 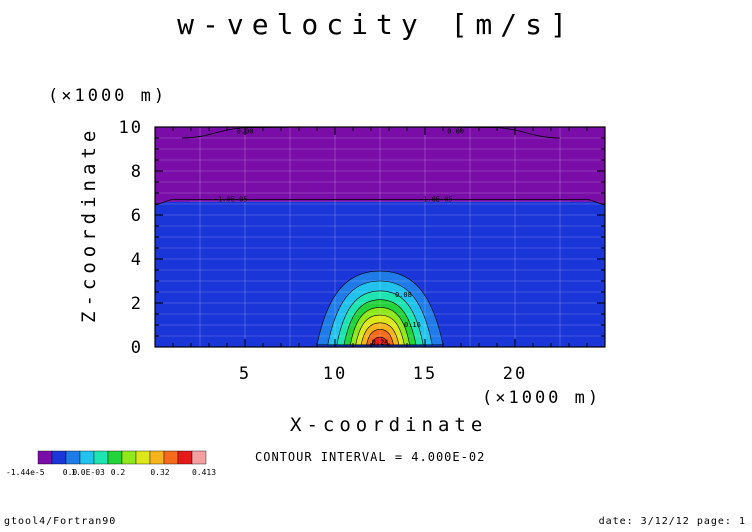 I want to click on chart-title: w-velocity [m/s], so click(x=376, y=24).